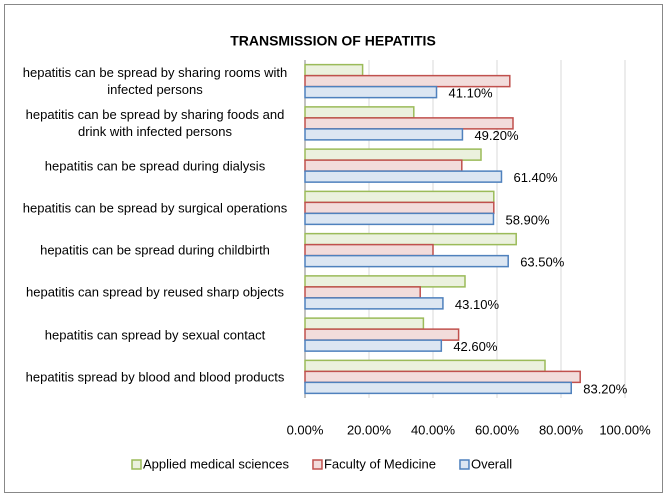 This screenshot has height=498, width=668. What do you see at coordinates (475, 346) in the screenshot?
I see `data-label: 42.60%` at bounding box center [475, 346].